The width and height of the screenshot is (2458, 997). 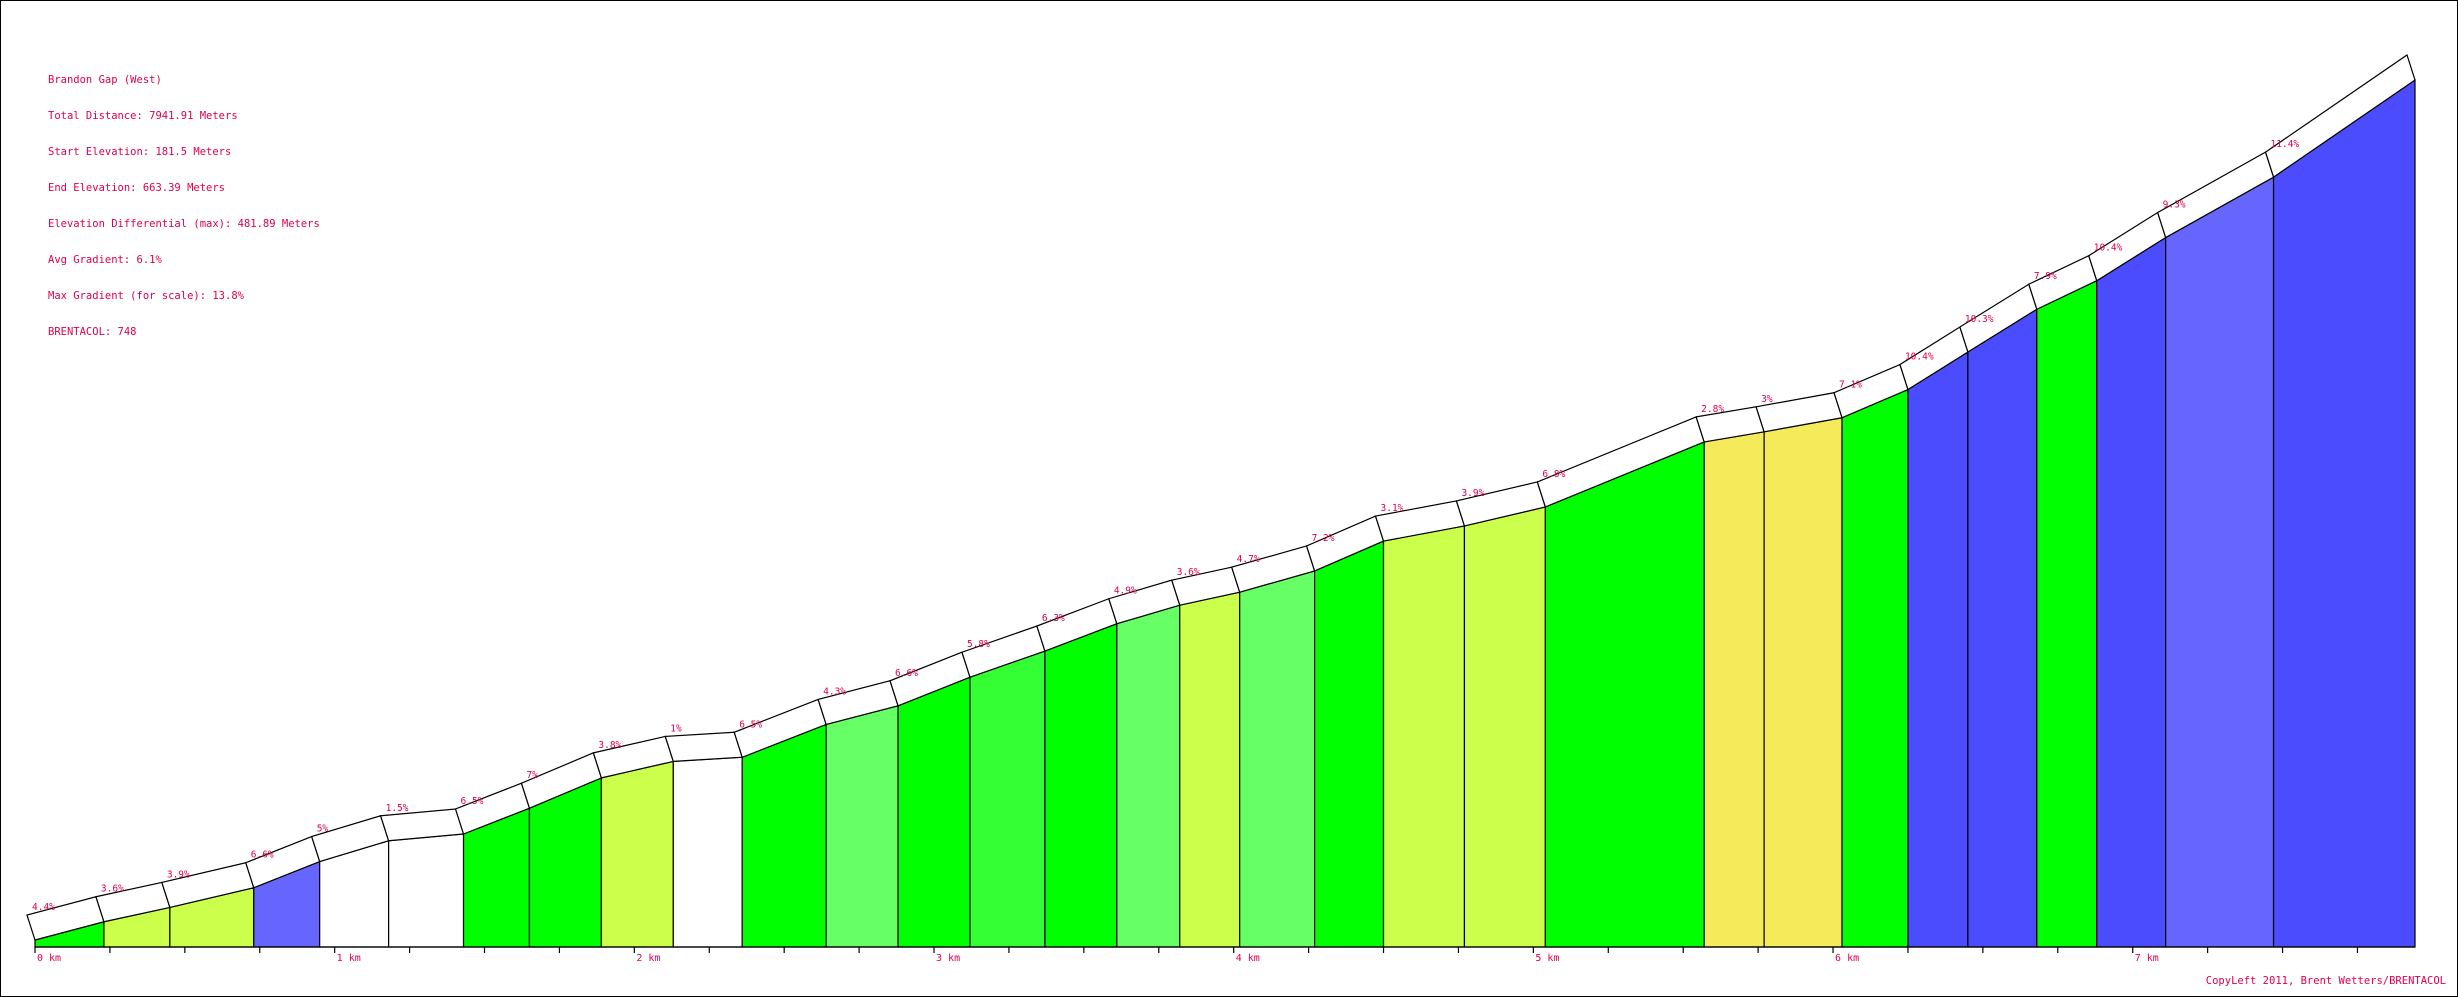 What do you see at coordinates (49, 958) in the screenshot?
I see `x-tick-label: 0 km` at bounding box center [49, 958].